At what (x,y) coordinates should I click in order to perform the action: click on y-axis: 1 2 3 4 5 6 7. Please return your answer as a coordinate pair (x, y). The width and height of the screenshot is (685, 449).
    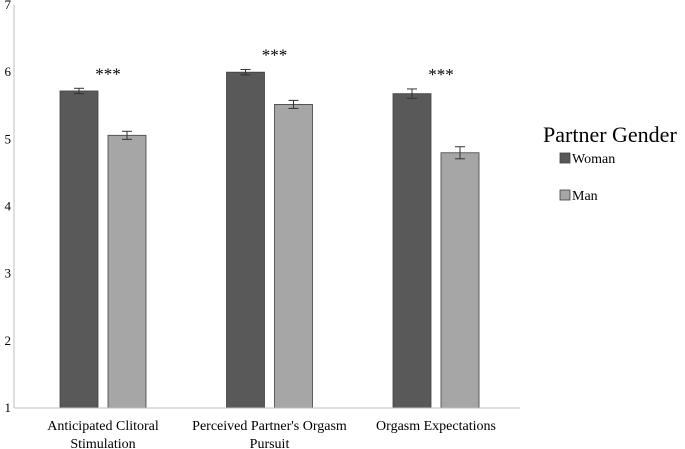
    Looking at the image, I should click on (10, 207).